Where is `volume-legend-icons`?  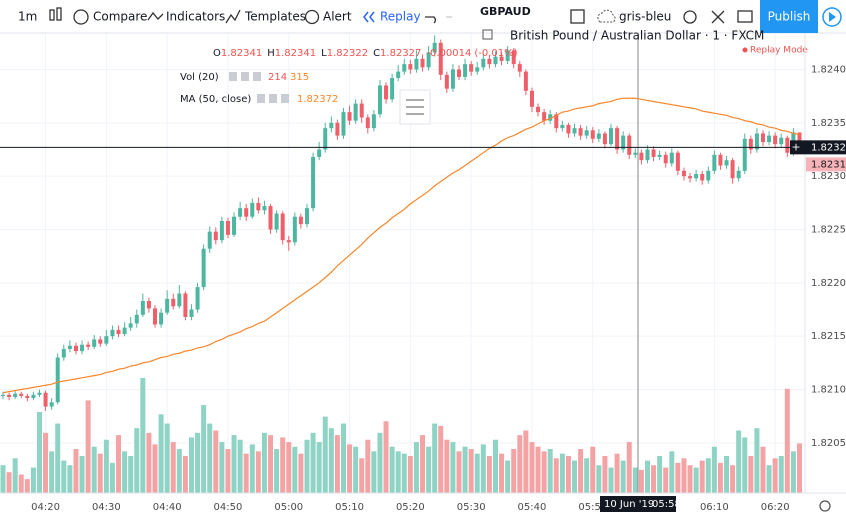
volume-legend-icons is located at coordinates (245, 76).